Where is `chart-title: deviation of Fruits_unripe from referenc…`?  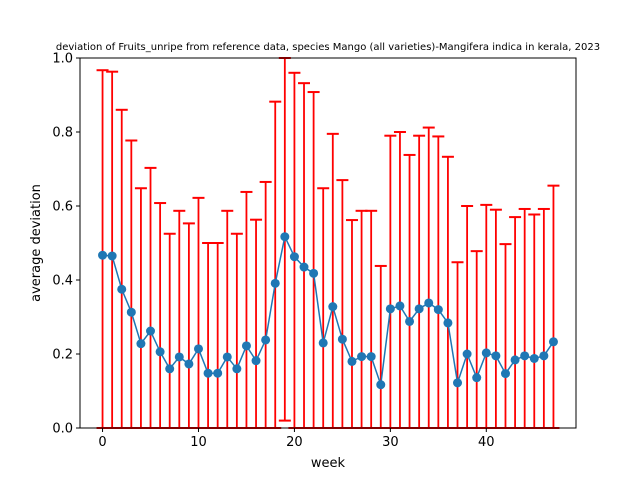
chart-title: deviation of Fruits_unripe from referenc… is located at coordinates (328, 47).